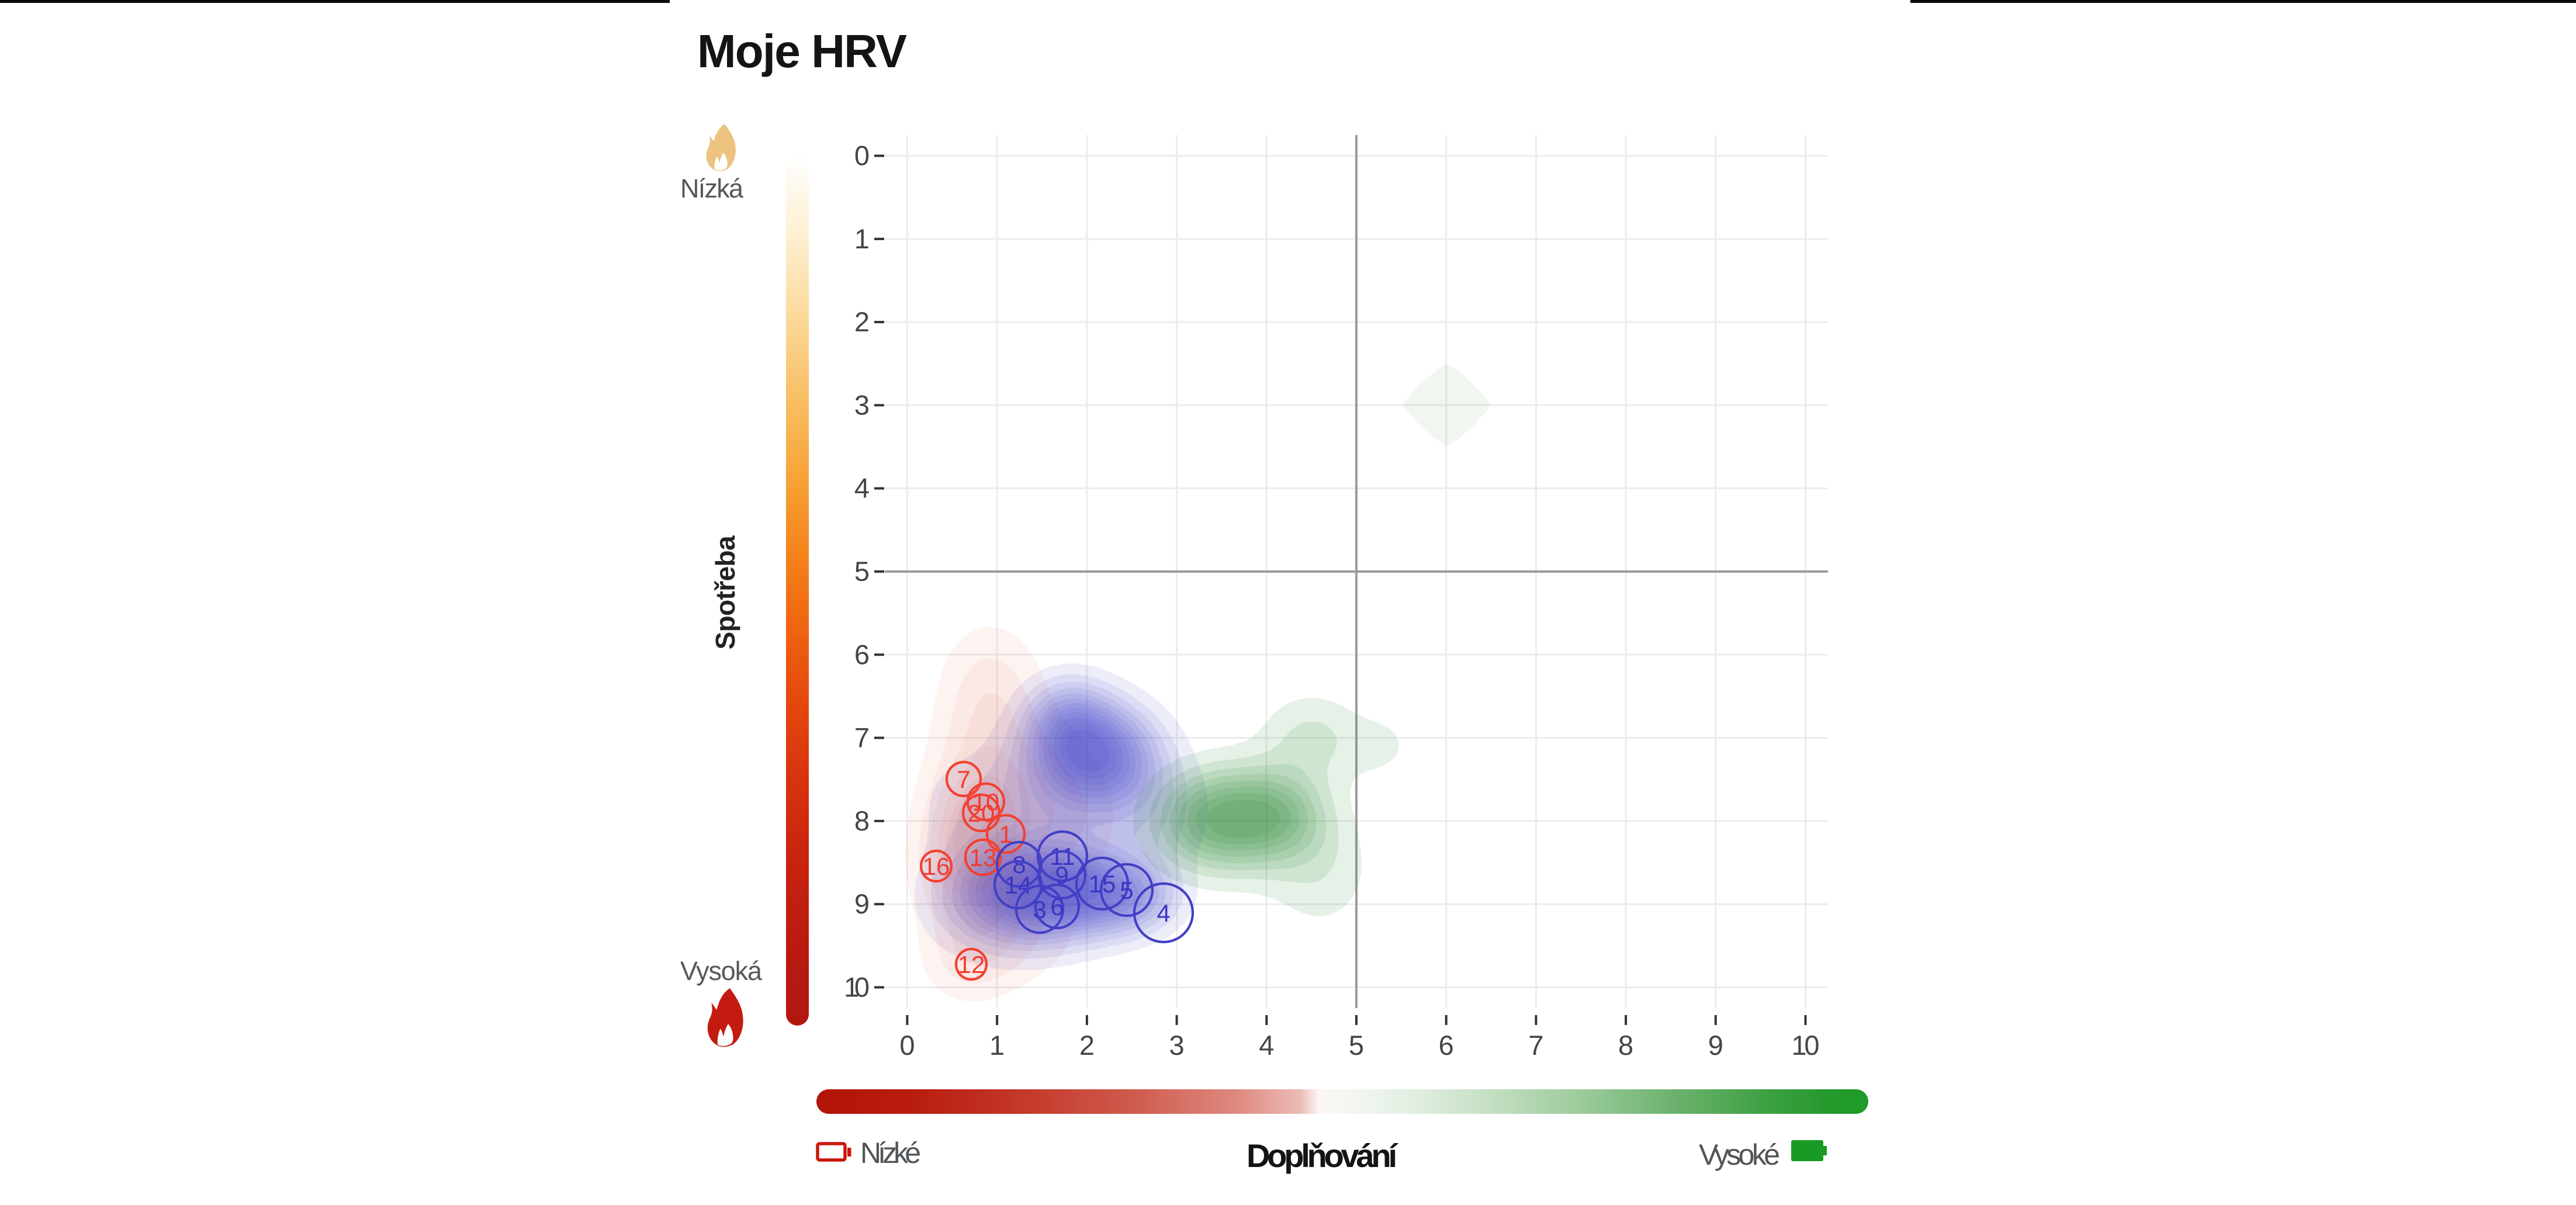  I want to click on svg-text: Vysoká, so click(721, 971).